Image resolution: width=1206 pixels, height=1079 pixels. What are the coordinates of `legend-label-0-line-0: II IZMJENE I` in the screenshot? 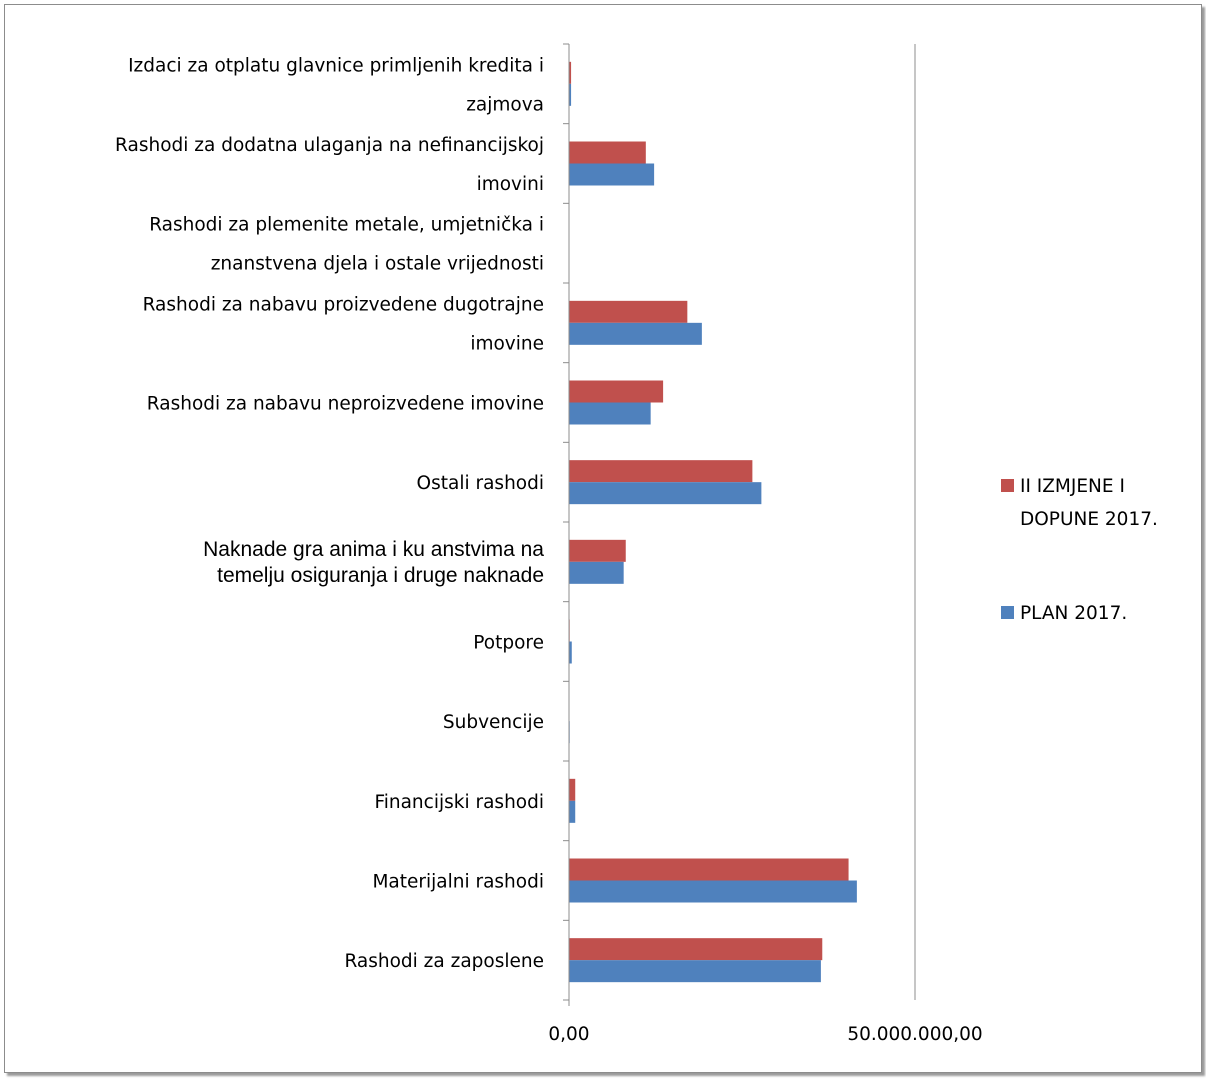 It's located at (1072, 486).